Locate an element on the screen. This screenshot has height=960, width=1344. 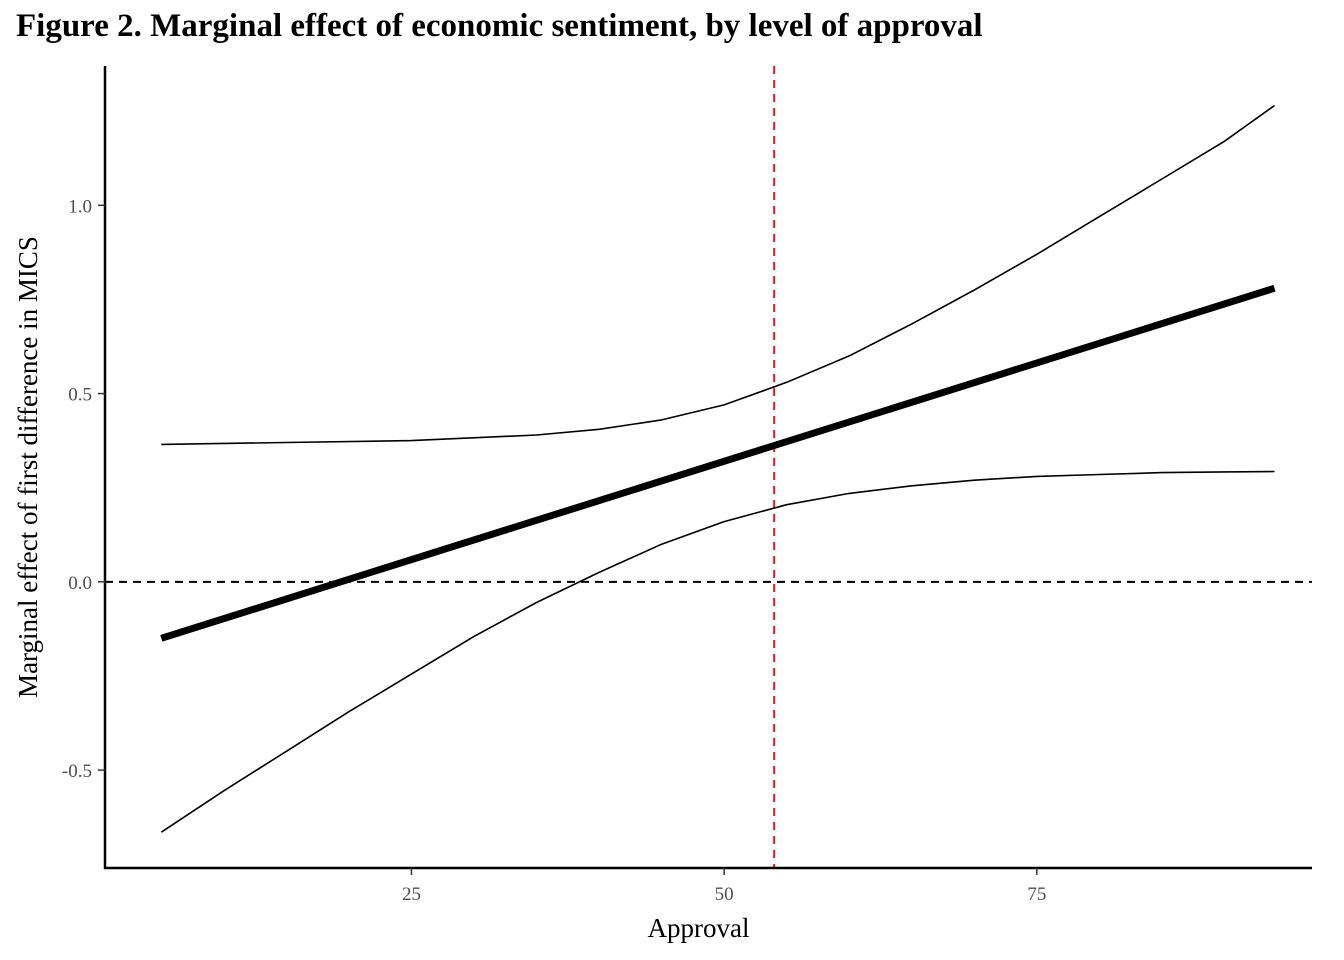
y-tick-label: 1.0 is located at coordinates (80, 206).